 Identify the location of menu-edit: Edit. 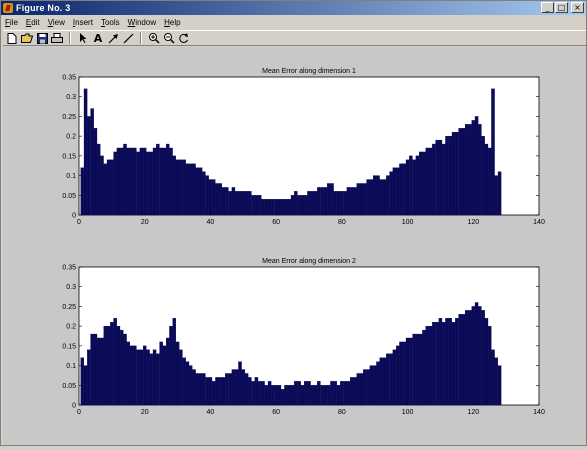
(32, 22).